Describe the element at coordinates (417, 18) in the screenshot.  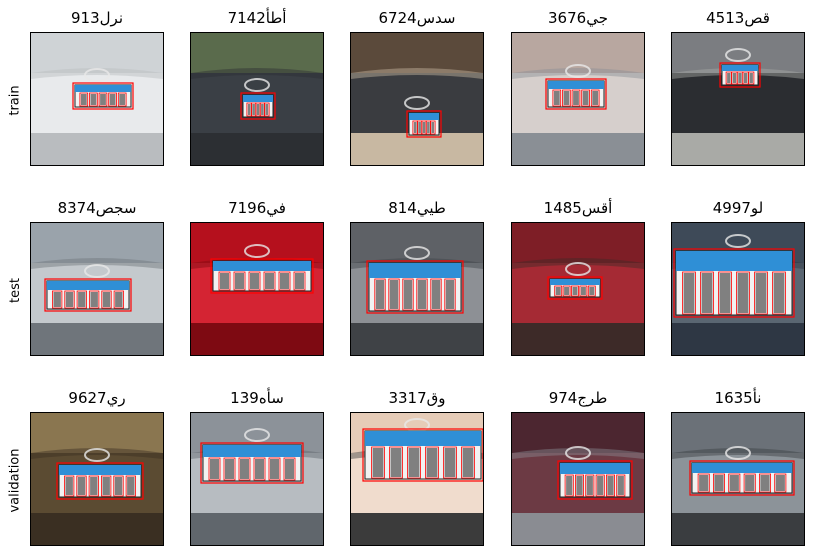
I see `plate-label-title: 6724سدس` at that location.